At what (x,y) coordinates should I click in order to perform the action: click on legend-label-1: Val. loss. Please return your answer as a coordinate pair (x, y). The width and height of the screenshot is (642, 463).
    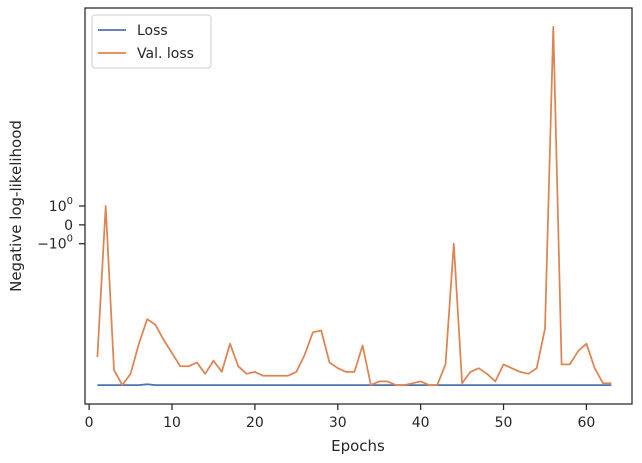
    Looking at the image, I should click on (165, 54).